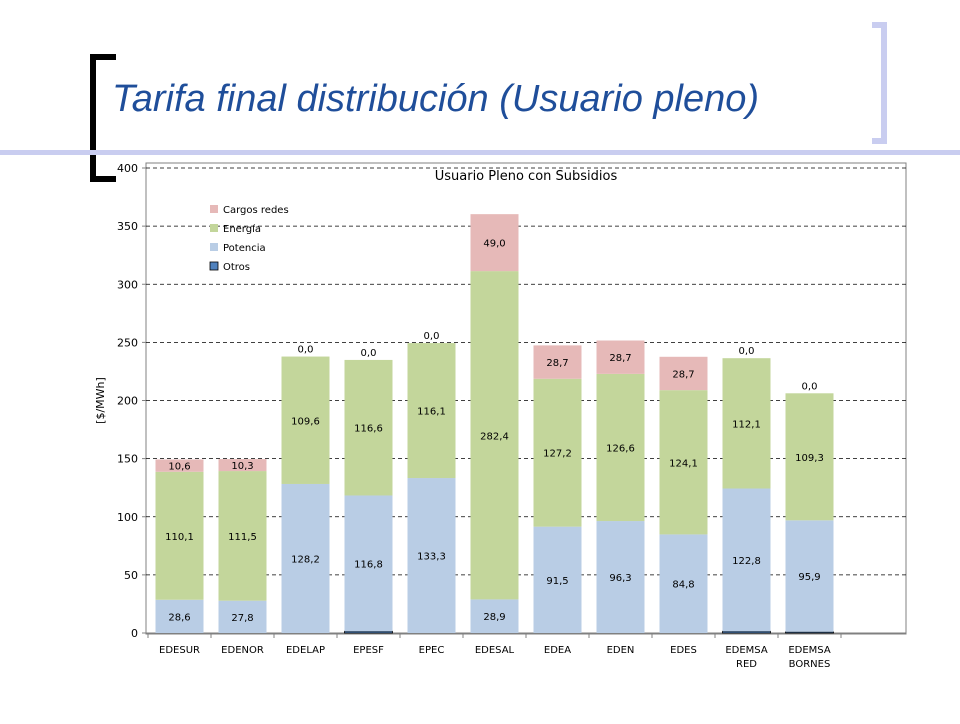 The image size is (960, 724). I want to click on data-label: 28,9, so click(494, 617).